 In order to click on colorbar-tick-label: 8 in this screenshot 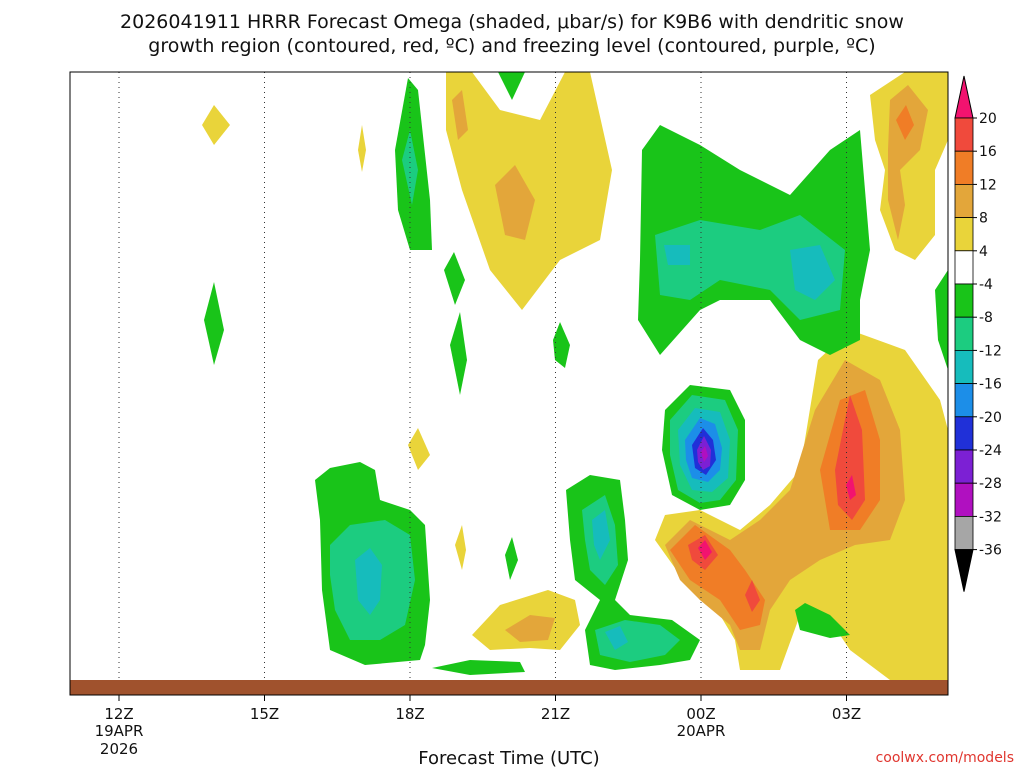, I will do `click(983, 219)`.